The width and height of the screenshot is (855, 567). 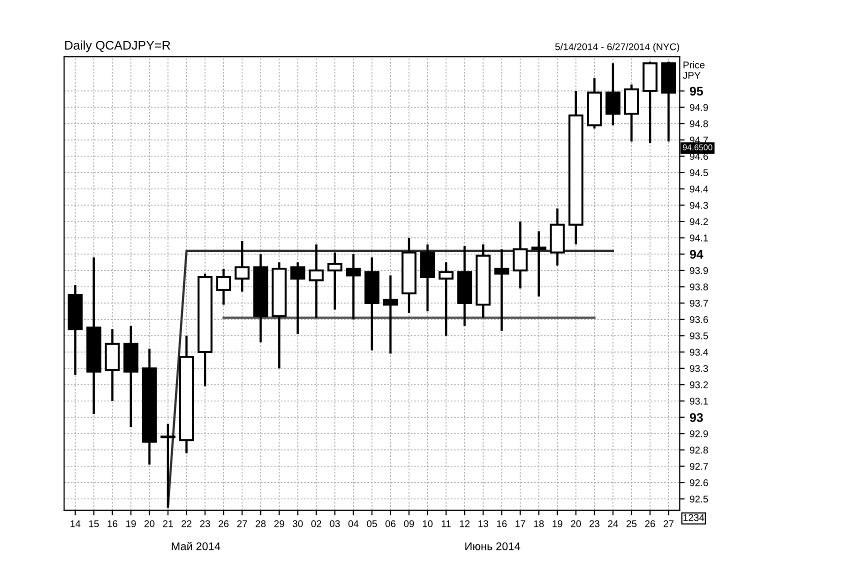 I want to click on x-tick-label: 18, so click(x=539, y=524).